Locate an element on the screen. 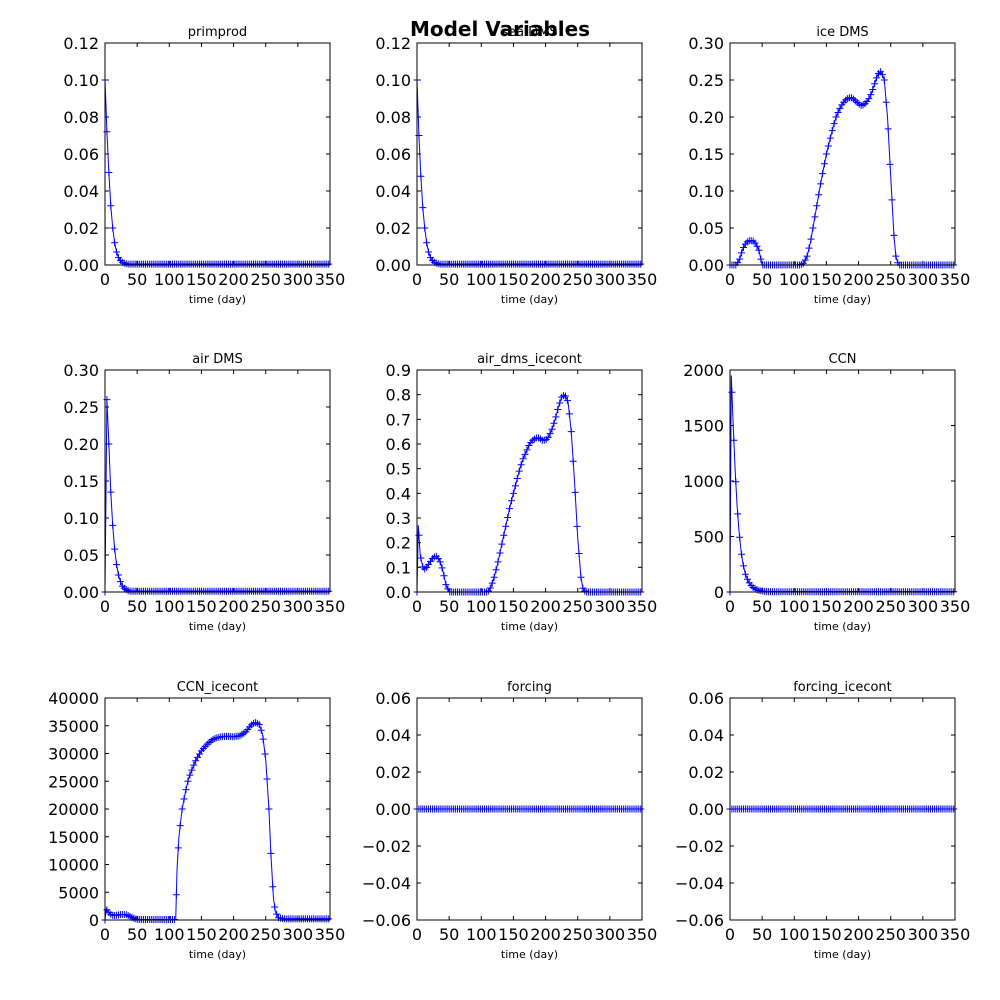  y-tick-label: 0.8 is located at coordinates (398, 395).